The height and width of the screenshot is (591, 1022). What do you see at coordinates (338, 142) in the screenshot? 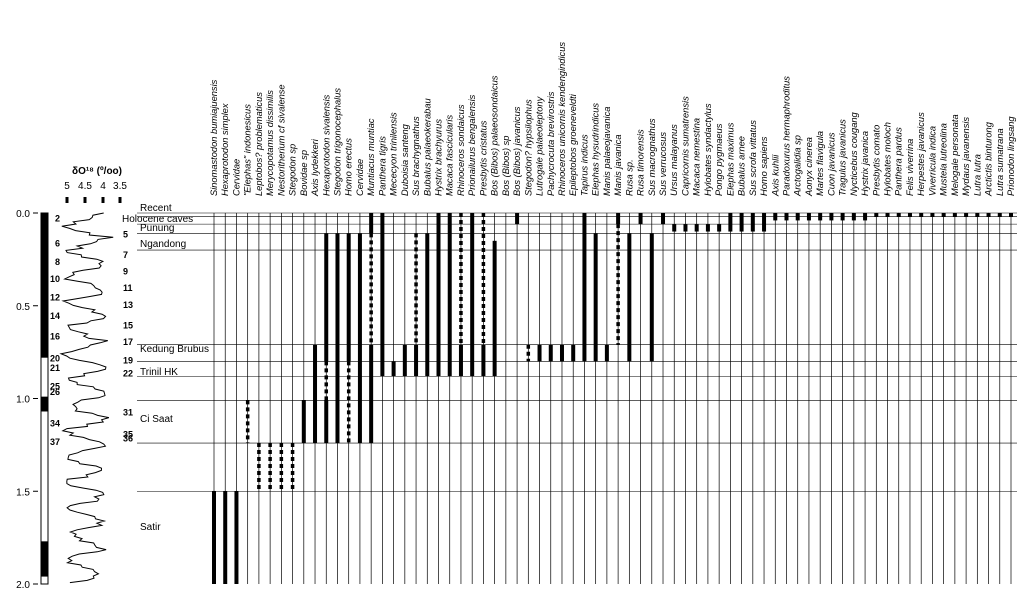
I see `taxon-name: Stegodon trigonocephalus` at bounding box center [338, 142].